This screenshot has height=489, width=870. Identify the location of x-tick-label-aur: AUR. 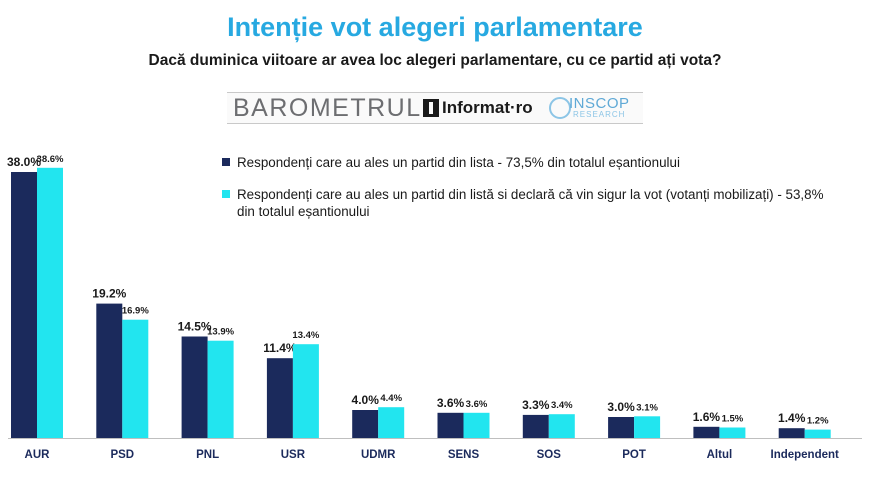
(38, 455).